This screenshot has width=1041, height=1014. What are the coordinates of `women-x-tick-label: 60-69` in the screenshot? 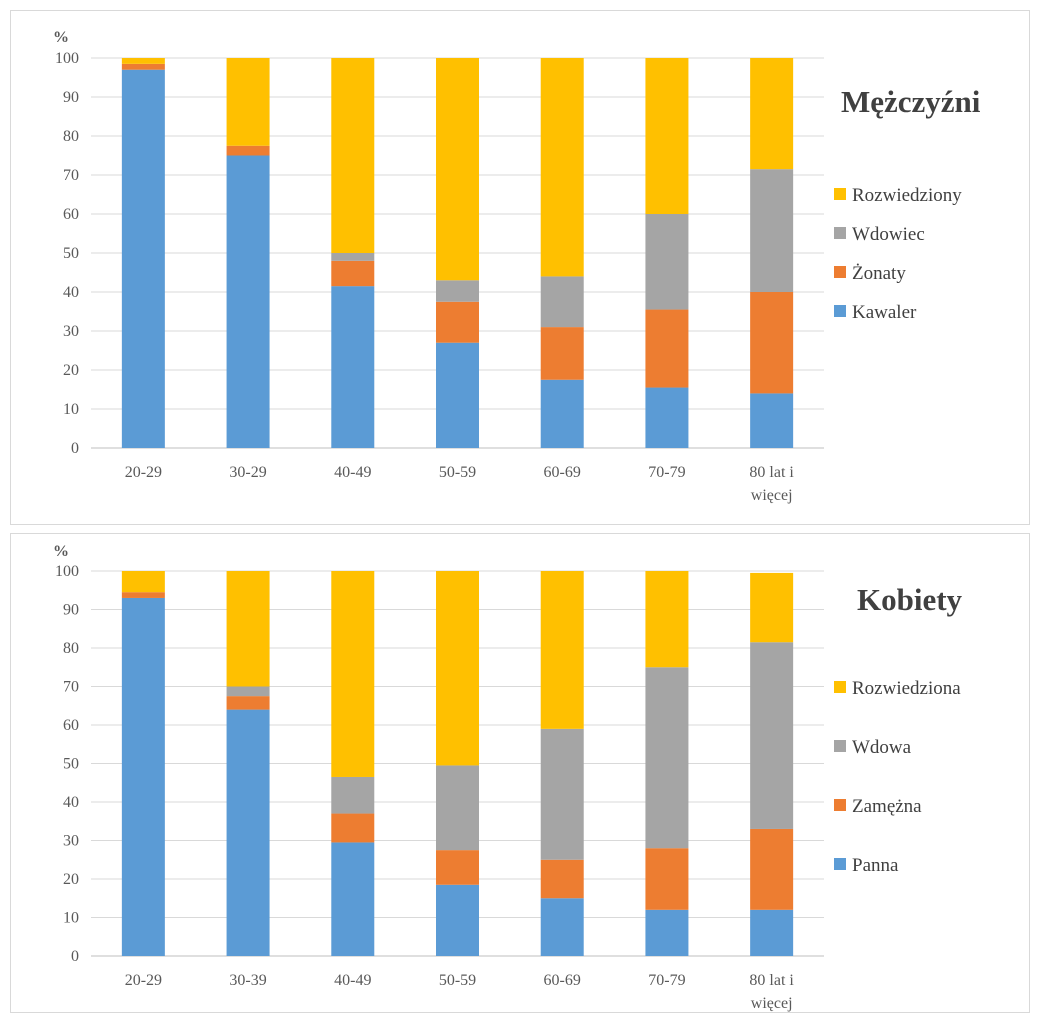 It's located at (562, 980).